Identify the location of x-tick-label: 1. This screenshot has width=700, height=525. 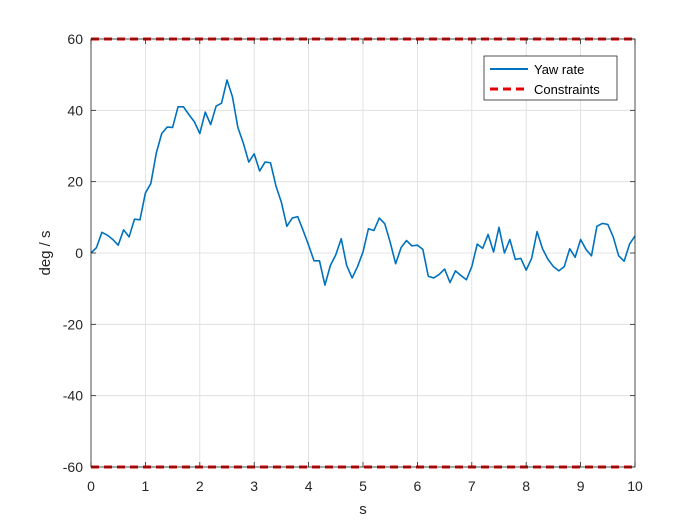
(146, 486).